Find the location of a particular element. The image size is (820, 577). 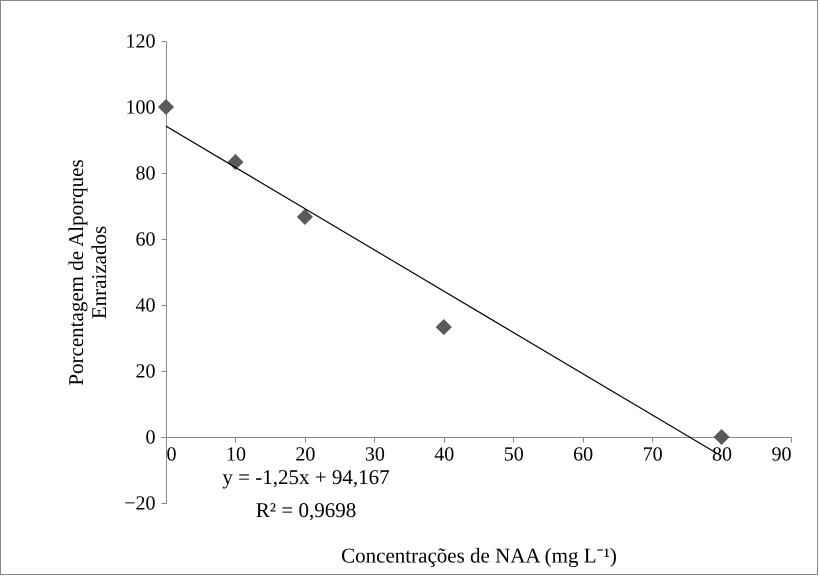

x-tick-label: 20 is located at coordinates (305, 455).